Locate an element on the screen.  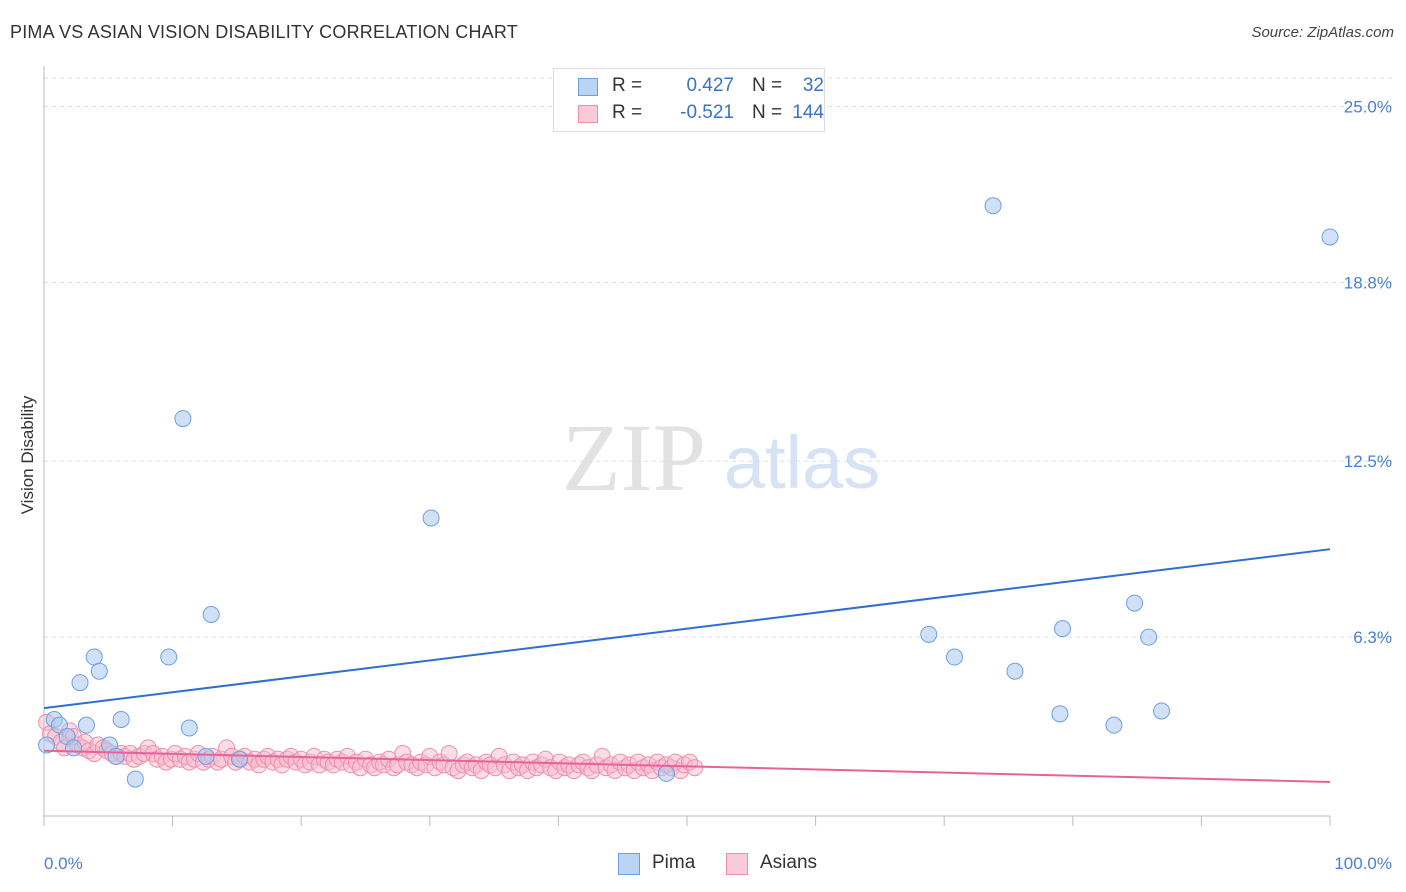
y-tick-label: 6.3% is located at coordinates (1372, 637).